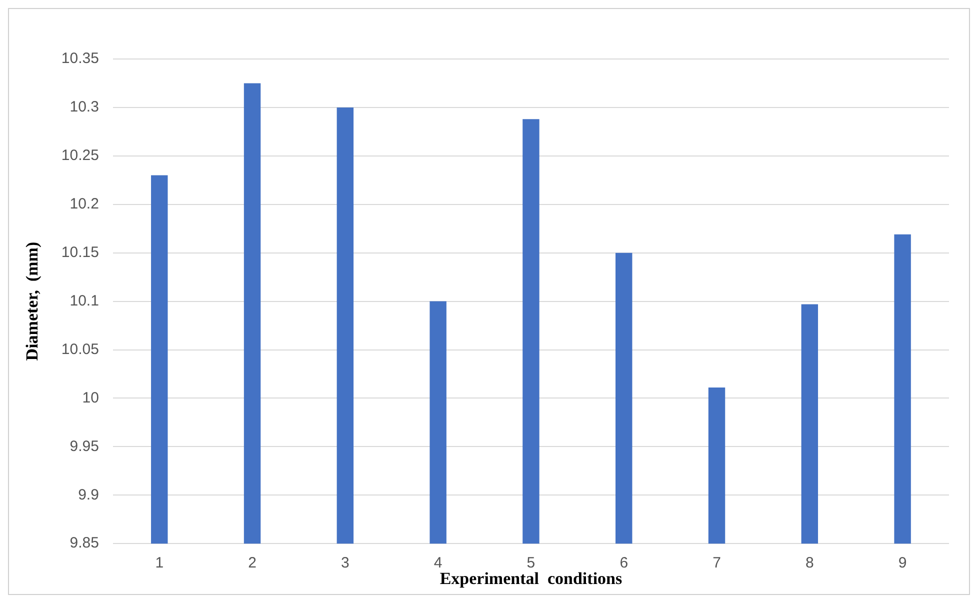 The image size is (978, 603). What do you see at coordinates (80, 59) in the screenshot?
I see `y-tick-label: 10.35` at bounding box center [80, 59].